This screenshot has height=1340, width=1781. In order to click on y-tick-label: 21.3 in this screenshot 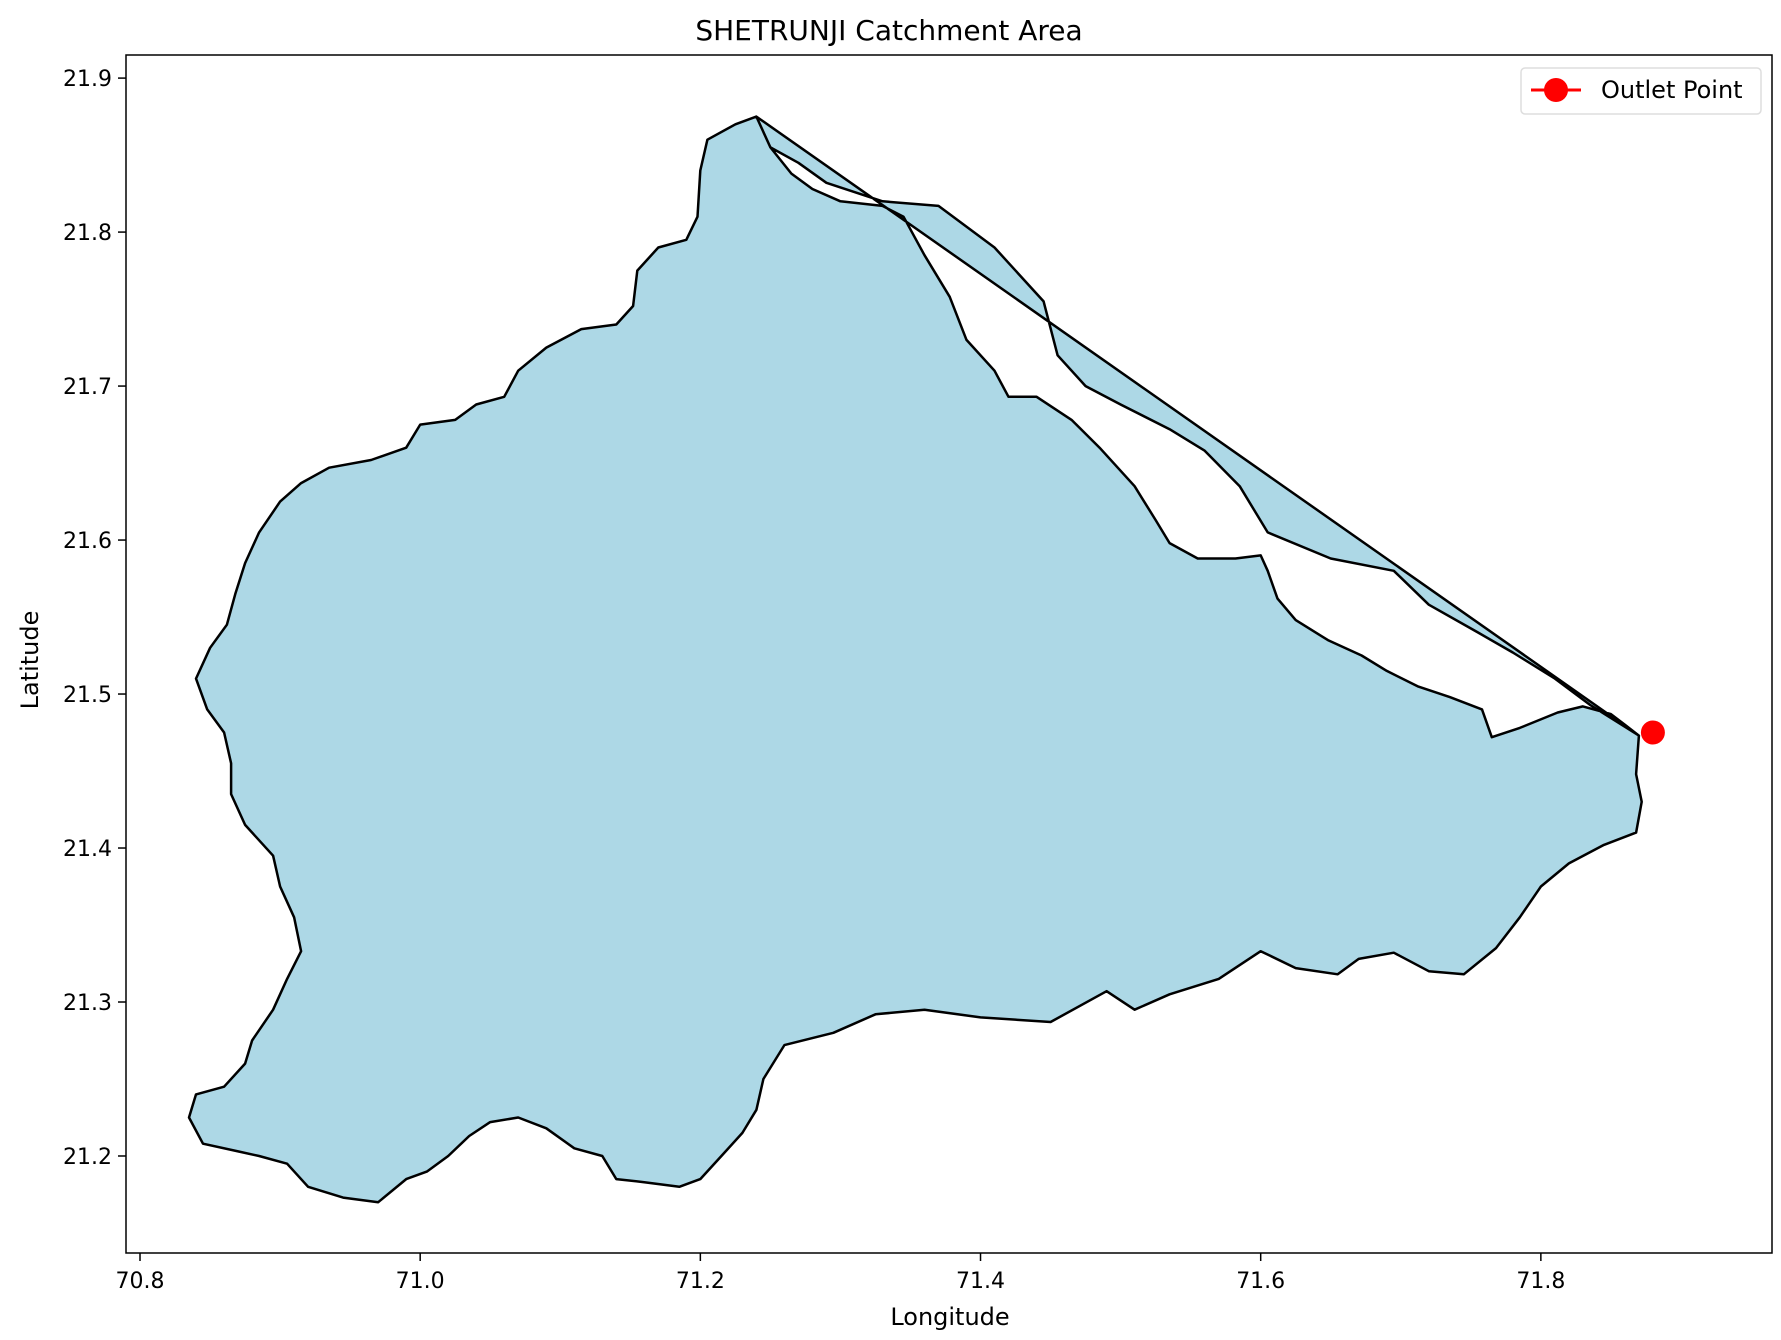, I will do `click(87, 1003)`.